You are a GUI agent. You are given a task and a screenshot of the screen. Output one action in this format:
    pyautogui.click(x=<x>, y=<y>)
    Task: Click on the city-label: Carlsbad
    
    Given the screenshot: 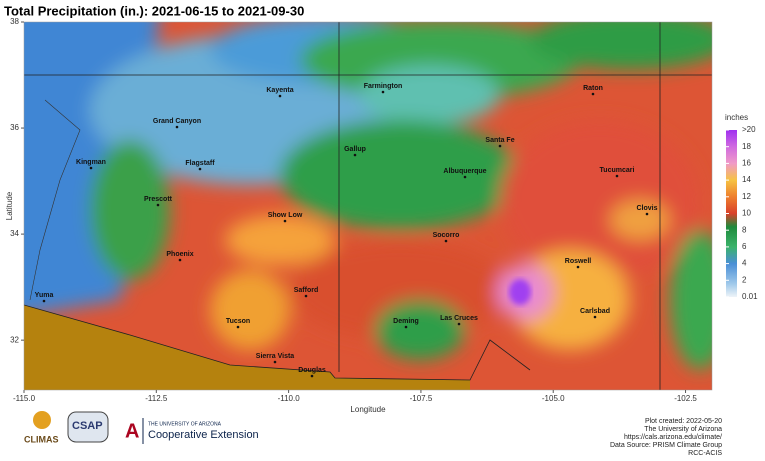 What is the action you would take?
    pyautogui.click(x=595, y=311)
    